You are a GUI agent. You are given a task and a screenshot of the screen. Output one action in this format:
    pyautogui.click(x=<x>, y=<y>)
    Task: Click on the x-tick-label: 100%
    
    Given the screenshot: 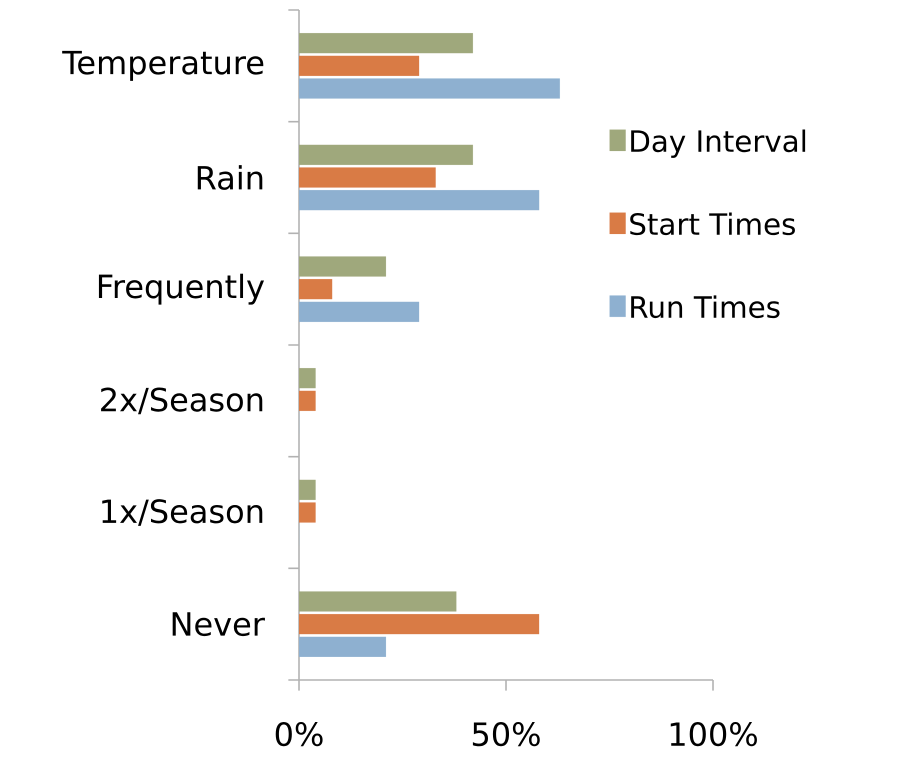 What is the action you would take?
    pyautogui.click(x=713, y=734)
    